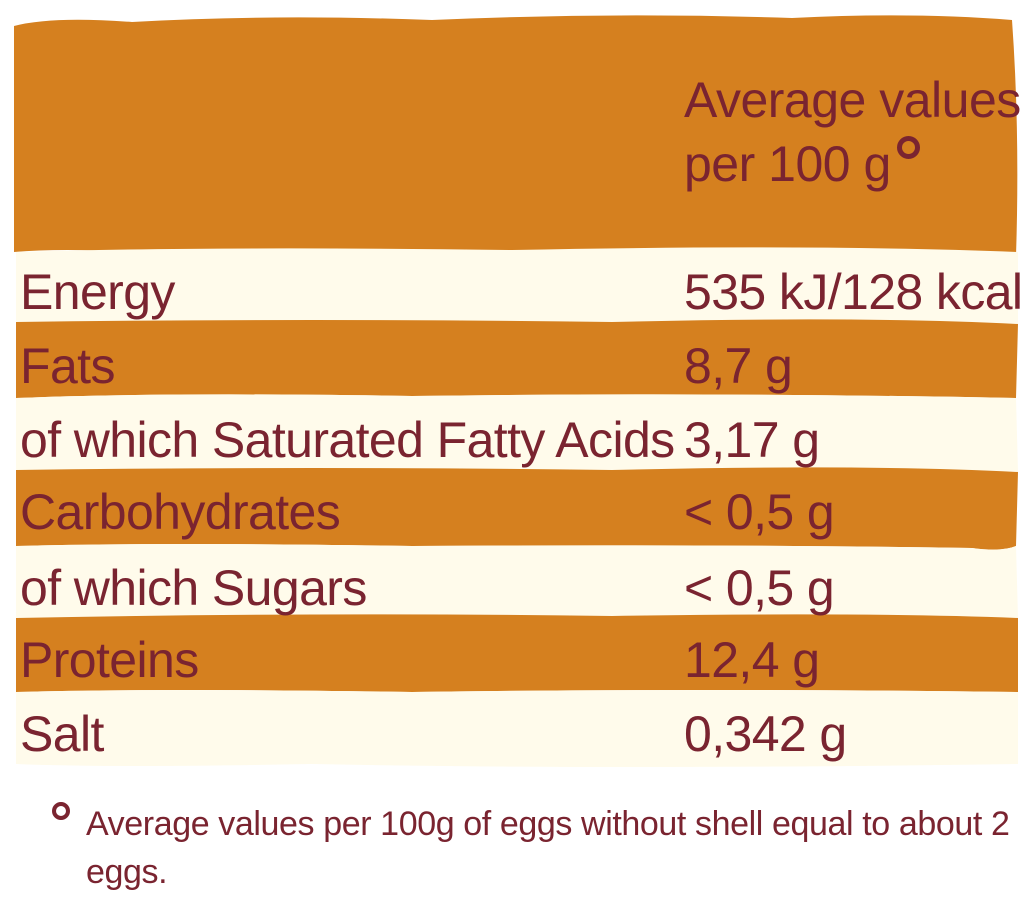  I want to click on row-value: 8,7 g, so click(738, 366).